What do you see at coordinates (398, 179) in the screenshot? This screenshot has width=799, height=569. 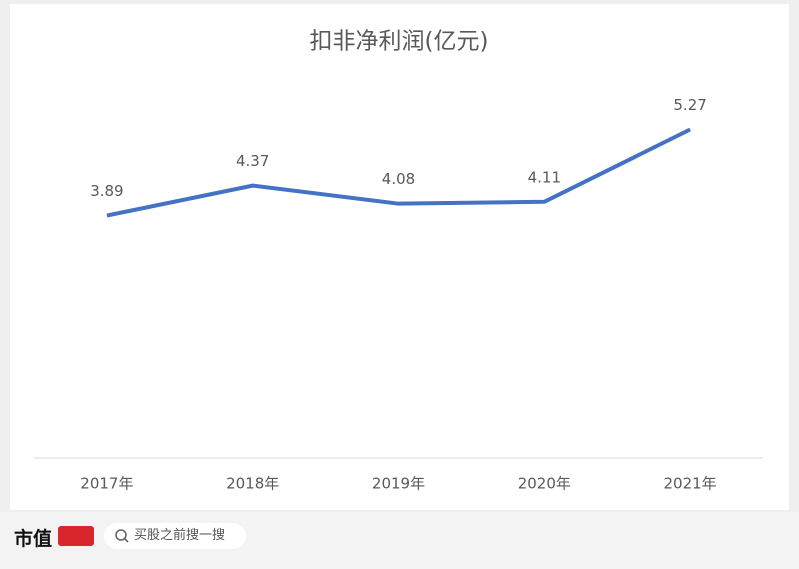 I see `data-label: 4.08` at bounding box center [398, 179].